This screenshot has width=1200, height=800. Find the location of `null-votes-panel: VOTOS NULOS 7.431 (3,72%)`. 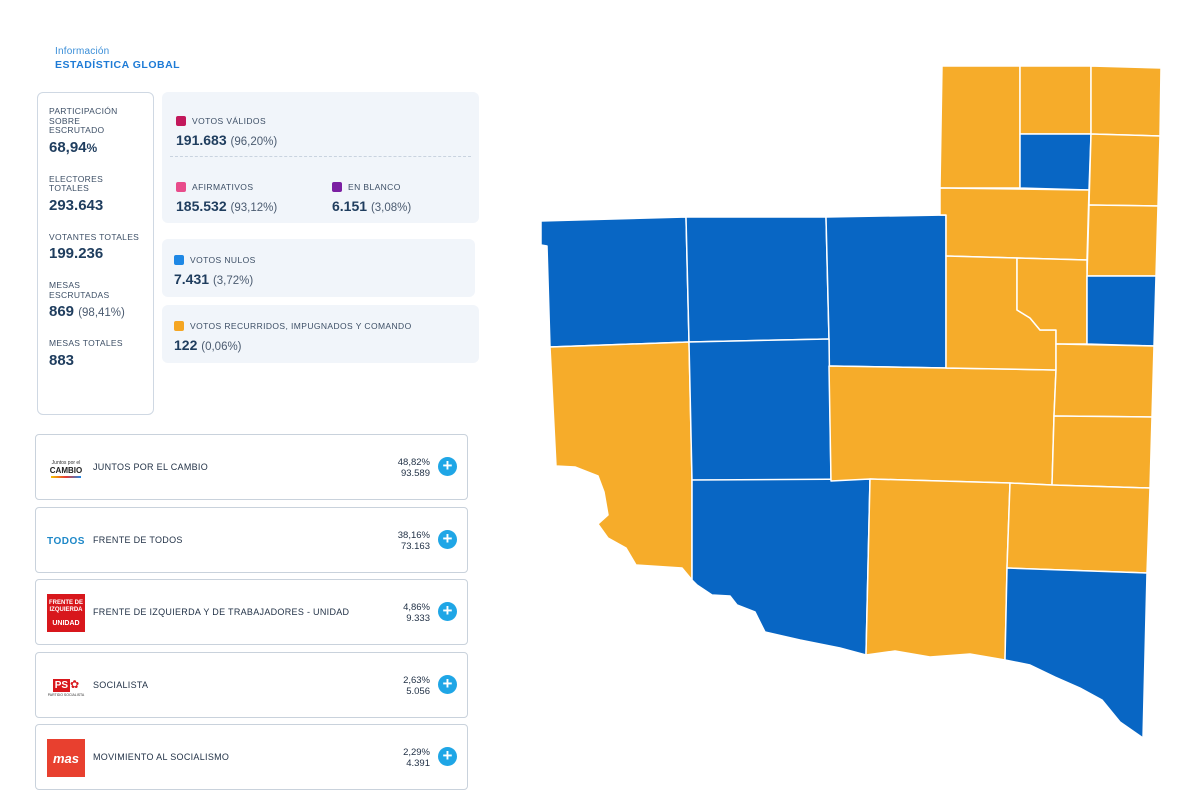

null-votes-panel: VOTOS NULOS 7.431 (3,72%) is located at coordinates (318, 268).